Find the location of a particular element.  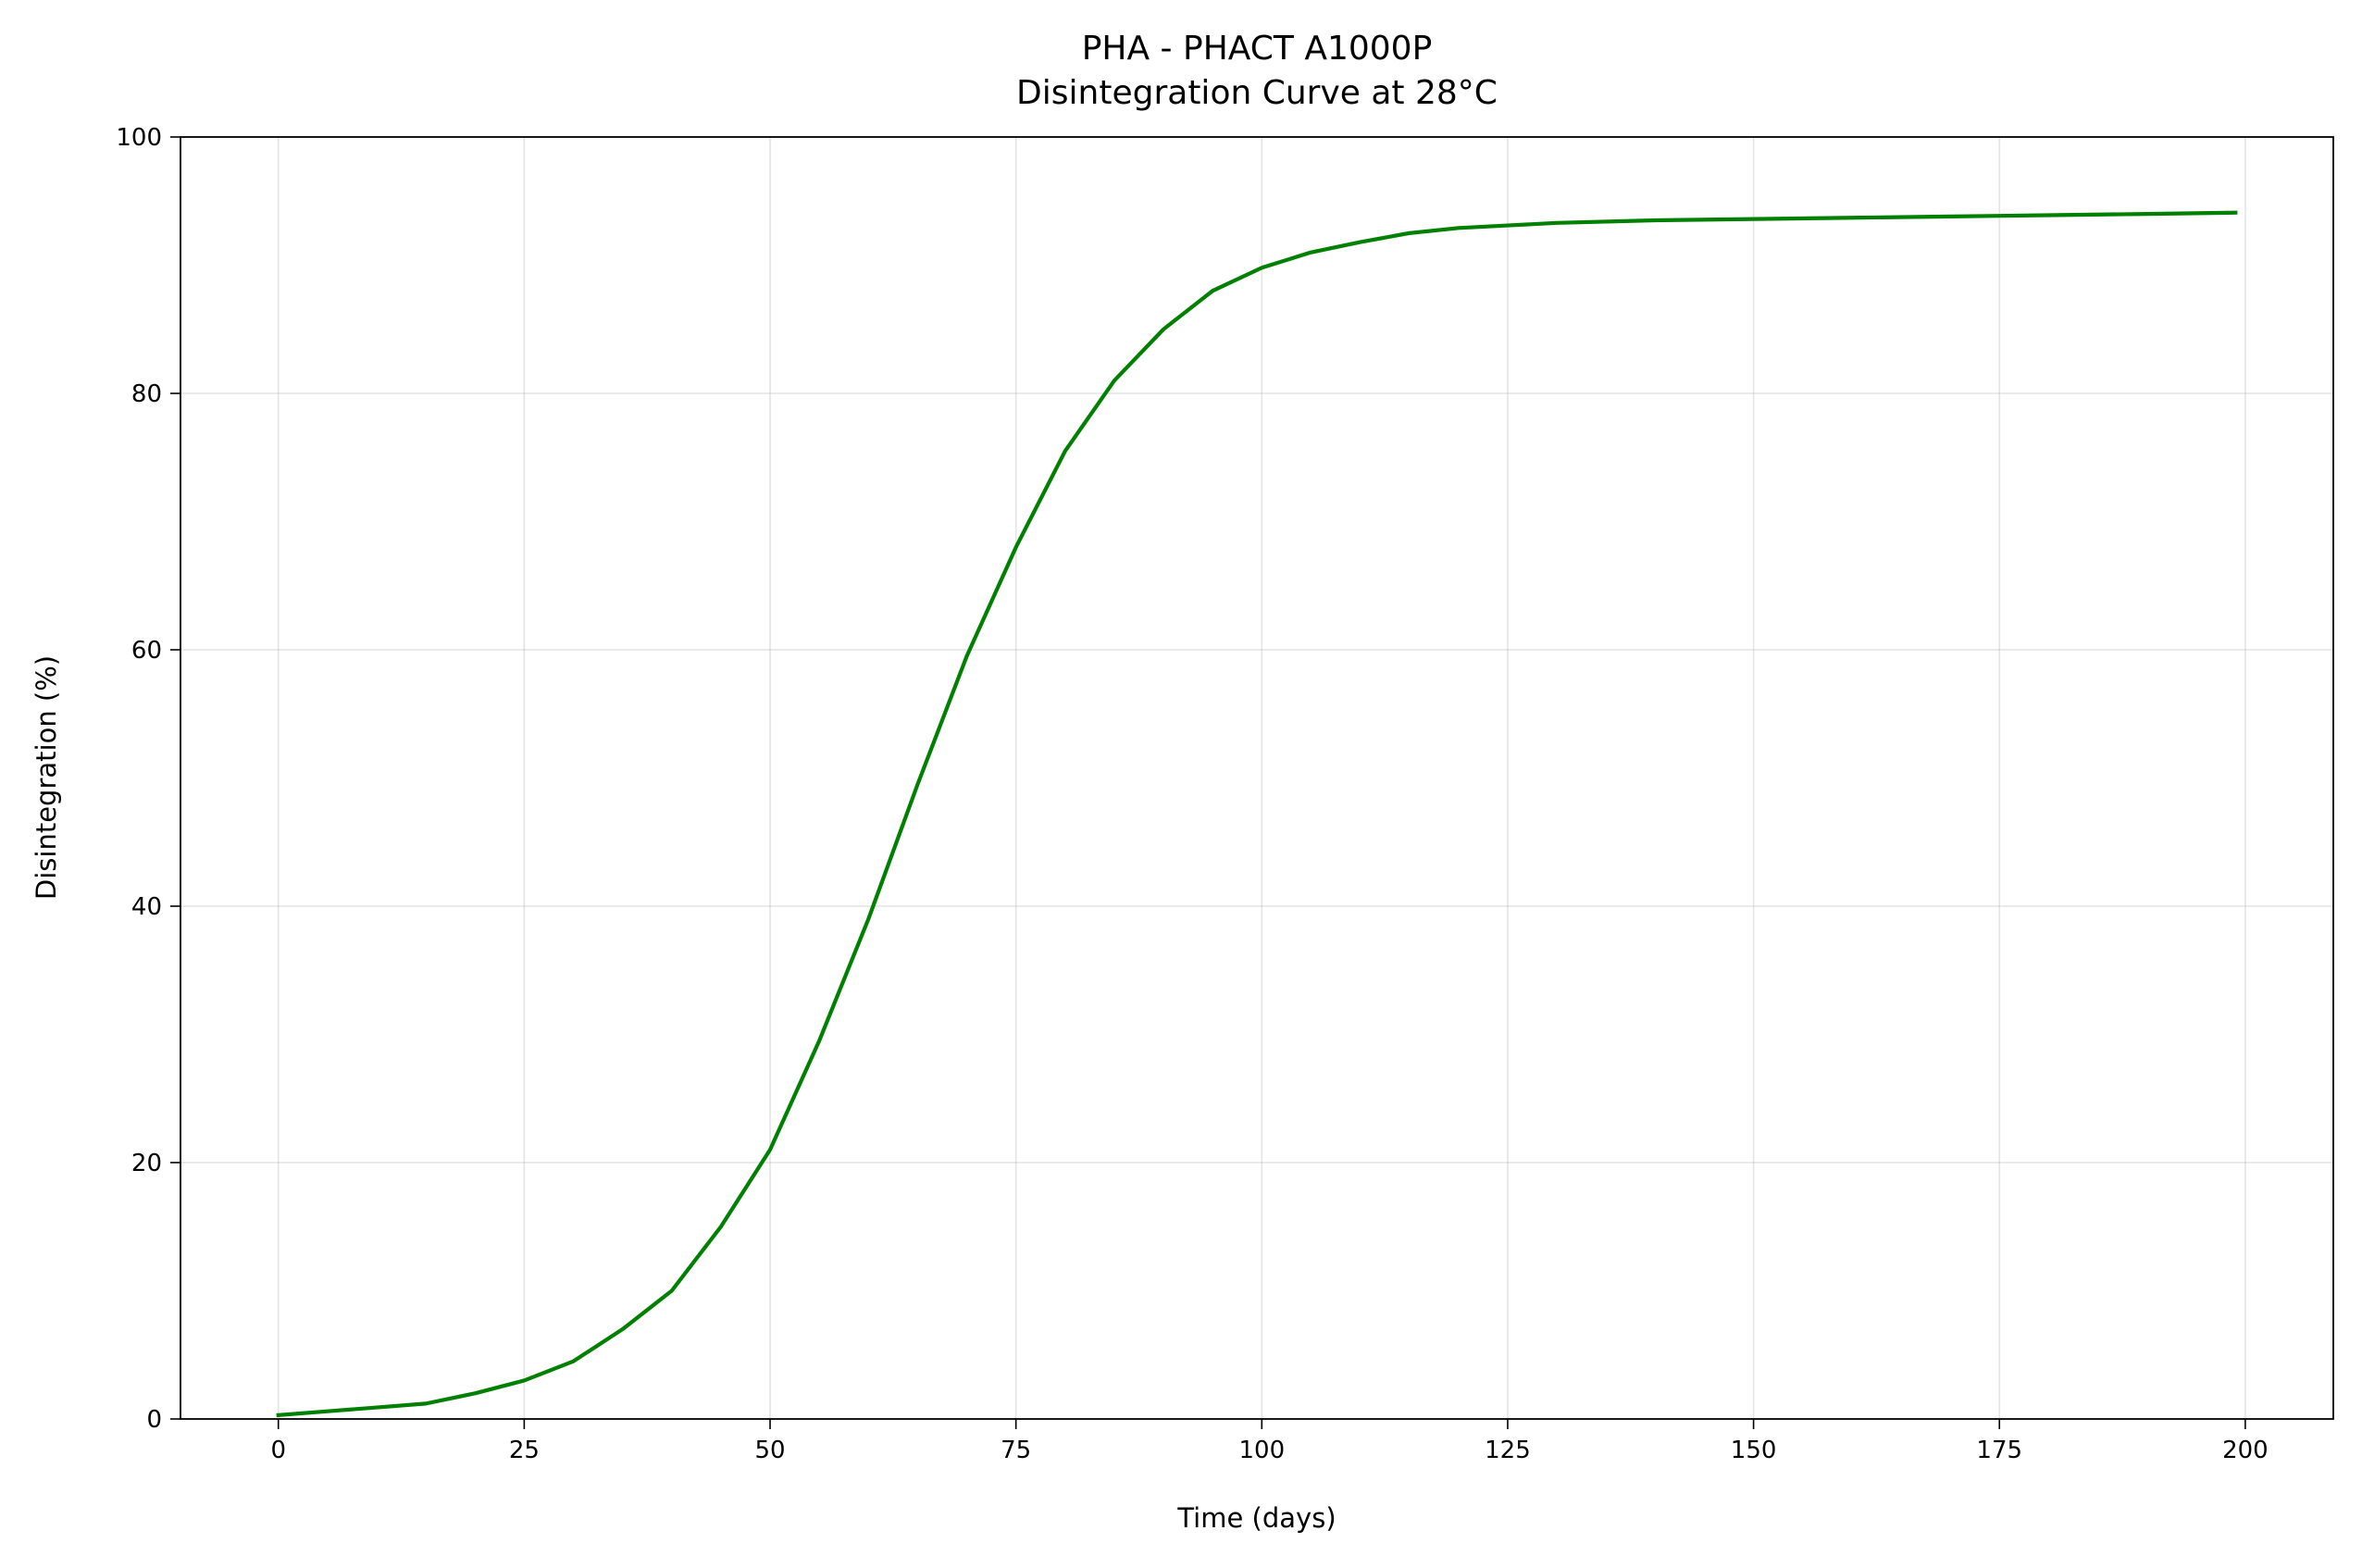

y-tick-label: 60 is located at coordinates (147, 651).